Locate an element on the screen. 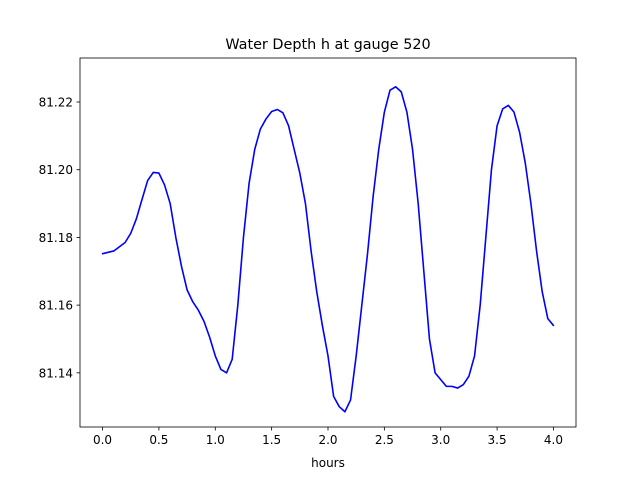 The width and height of the screenshot is (640, 480). x-tick-label: 4.0 is located at coordinates (553, 440).